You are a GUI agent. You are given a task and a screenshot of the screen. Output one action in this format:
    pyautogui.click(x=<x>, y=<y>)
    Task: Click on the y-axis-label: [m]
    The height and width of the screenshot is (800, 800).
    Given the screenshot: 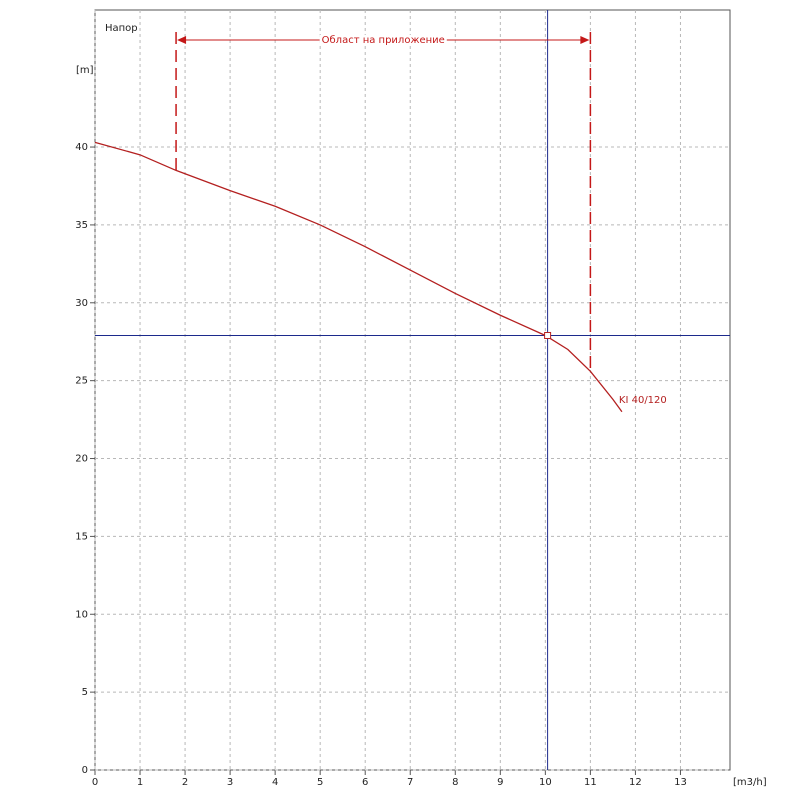 What is the action you would take?
    pyautogui.click(x=85, y=70)
    